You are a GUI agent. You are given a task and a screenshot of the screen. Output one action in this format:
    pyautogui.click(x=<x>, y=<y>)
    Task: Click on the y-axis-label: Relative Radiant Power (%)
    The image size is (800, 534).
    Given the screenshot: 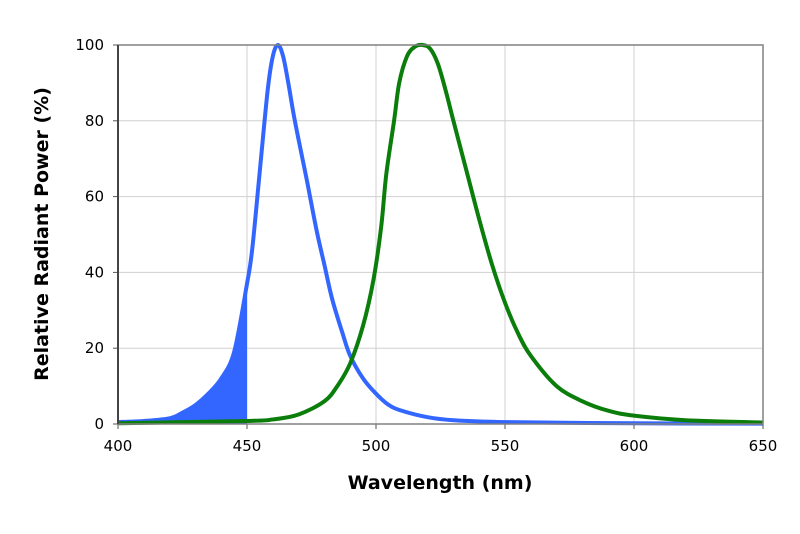 What is the action you would take?
    pyautogui.click(x=42, y=234)
    